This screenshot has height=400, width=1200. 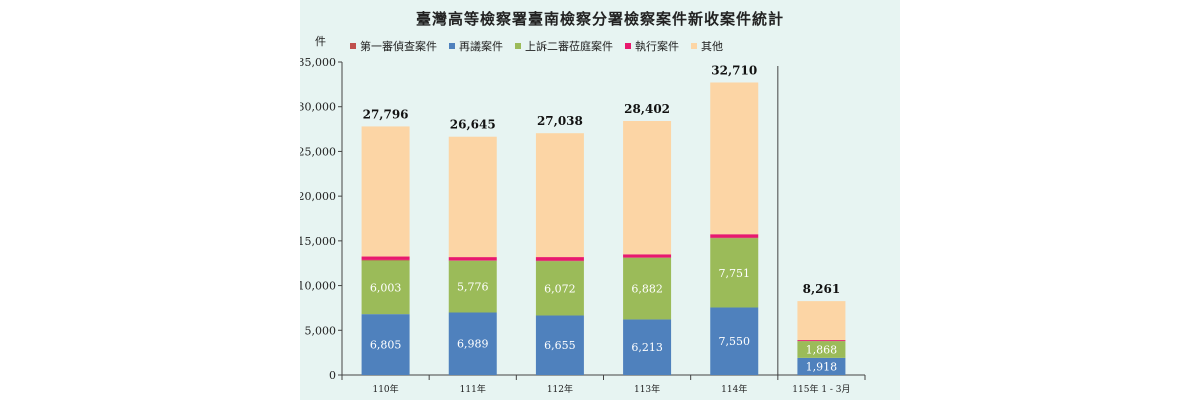 What do you see at coordinates (560, 121) in the screenshot?
I see `bar-total-label: 27,038` at bounding box center [560, 121].